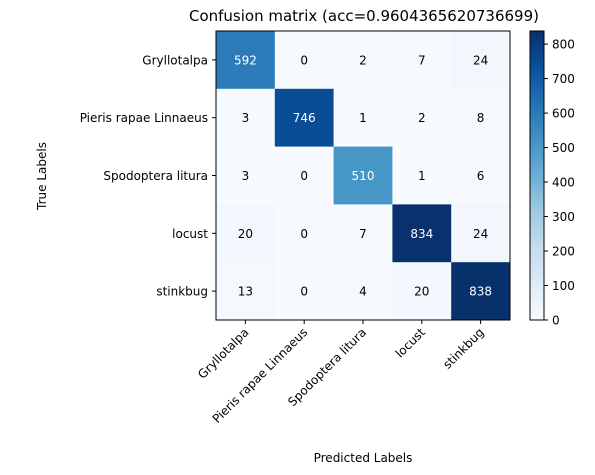 This screenshot has height=475, width=595. I want to click on x-tick-label: locust, so click(410, 342).